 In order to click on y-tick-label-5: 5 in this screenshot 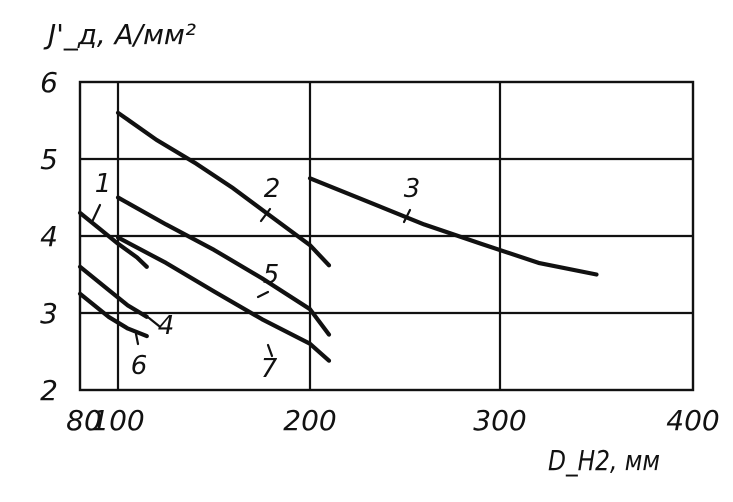, I will do `click(49, 159)`.